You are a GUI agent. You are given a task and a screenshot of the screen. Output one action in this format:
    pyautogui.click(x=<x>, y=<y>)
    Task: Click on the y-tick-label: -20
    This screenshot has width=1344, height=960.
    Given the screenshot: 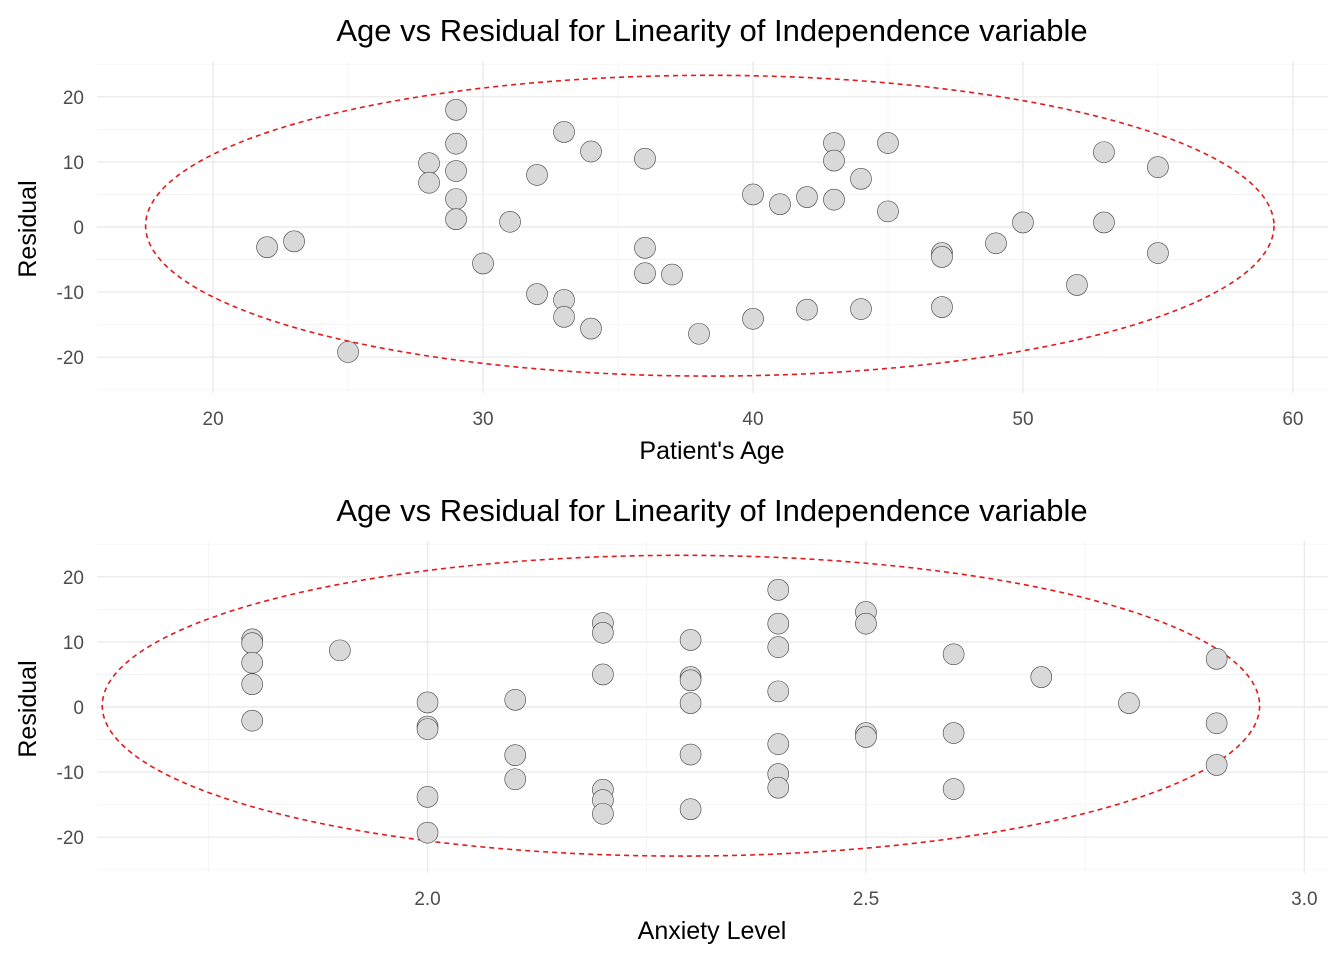 What is the action you would take?
    pyautogui.click(x=70, y=838)
    